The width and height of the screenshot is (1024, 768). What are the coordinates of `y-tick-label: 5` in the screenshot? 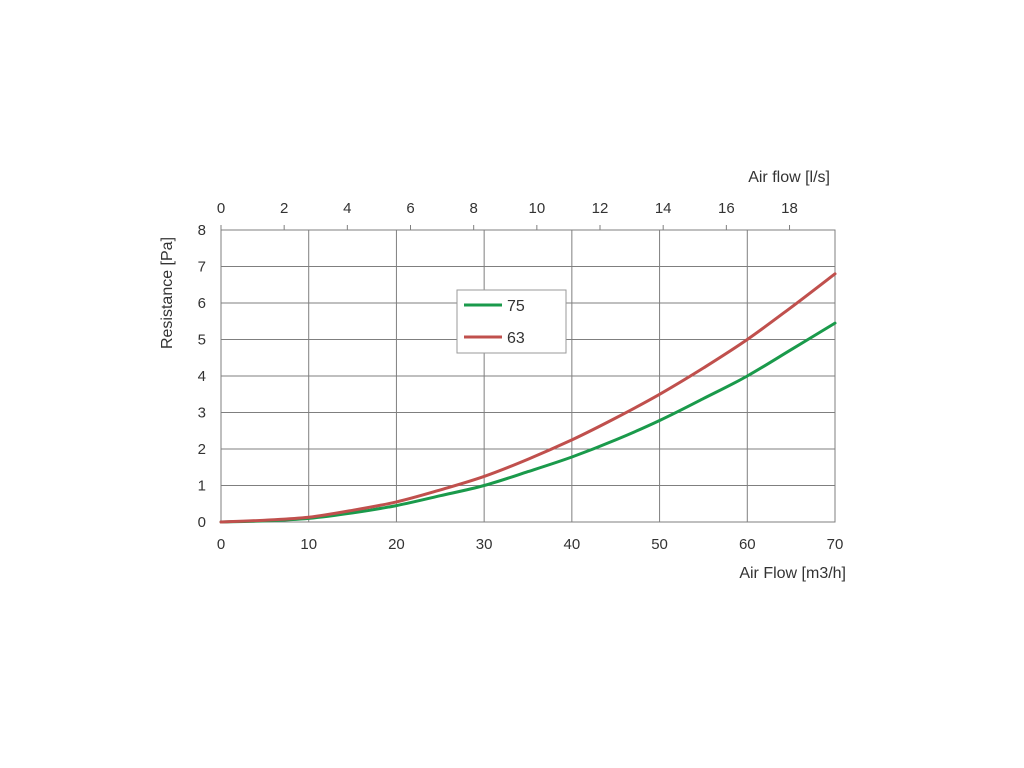 It's located at (202, 340).